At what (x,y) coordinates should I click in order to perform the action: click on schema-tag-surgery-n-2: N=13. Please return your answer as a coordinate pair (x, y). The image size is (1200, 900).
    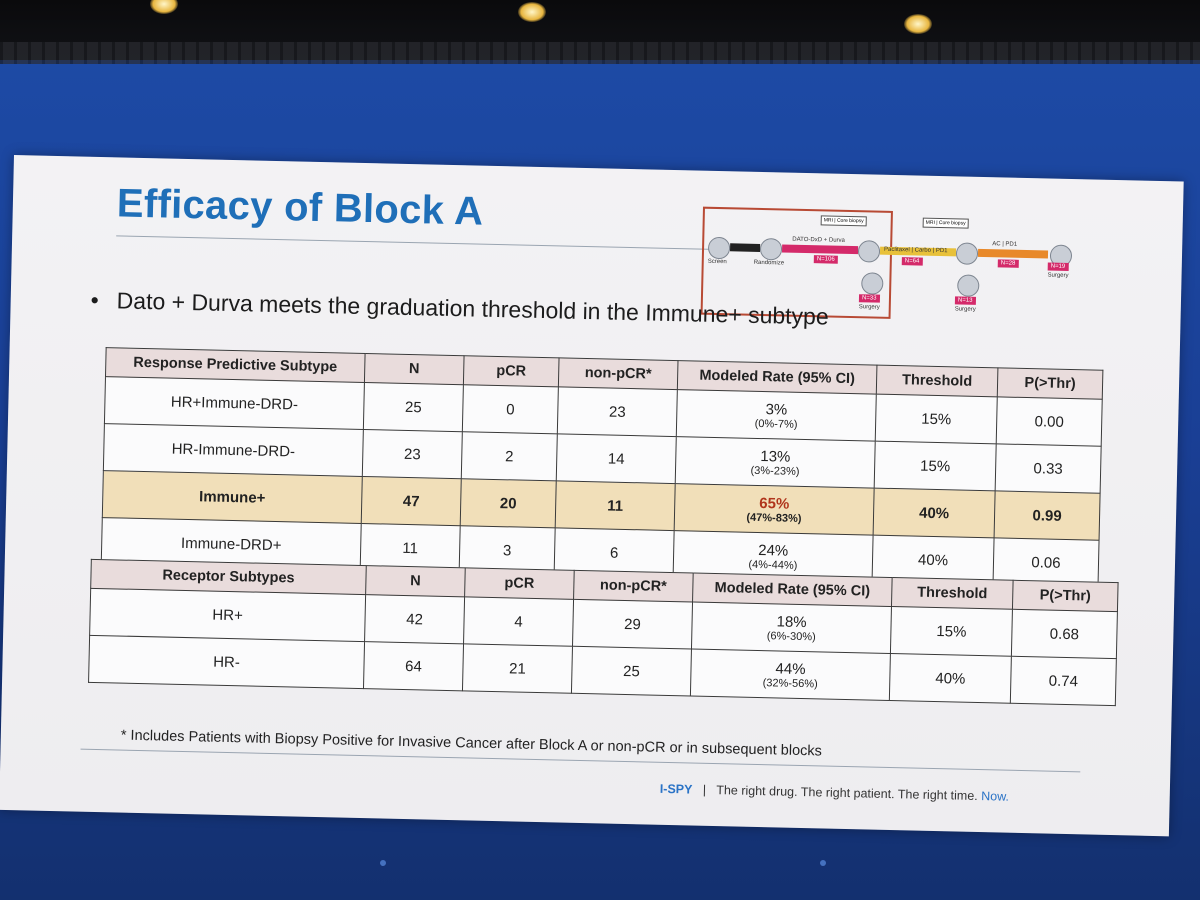
    Looking at the image, I should click on (965, 300).